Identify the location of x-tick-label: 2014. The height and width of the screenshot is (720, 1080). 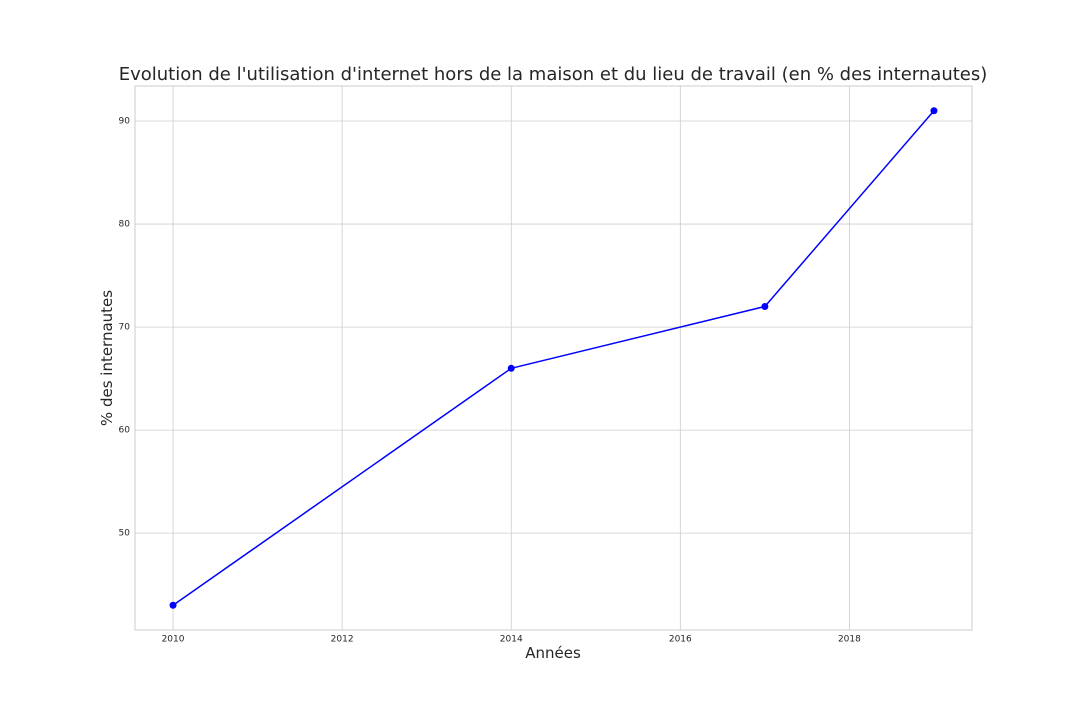
(511, 640).